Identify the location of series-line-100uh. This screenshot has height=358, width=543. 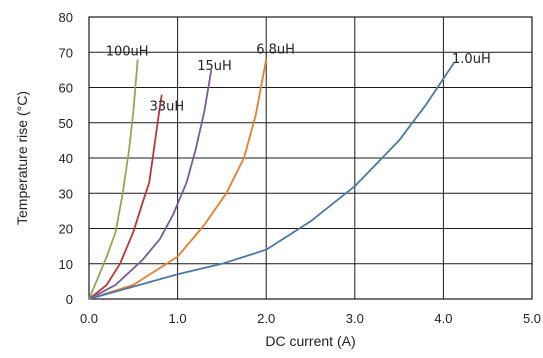
(113, 179).